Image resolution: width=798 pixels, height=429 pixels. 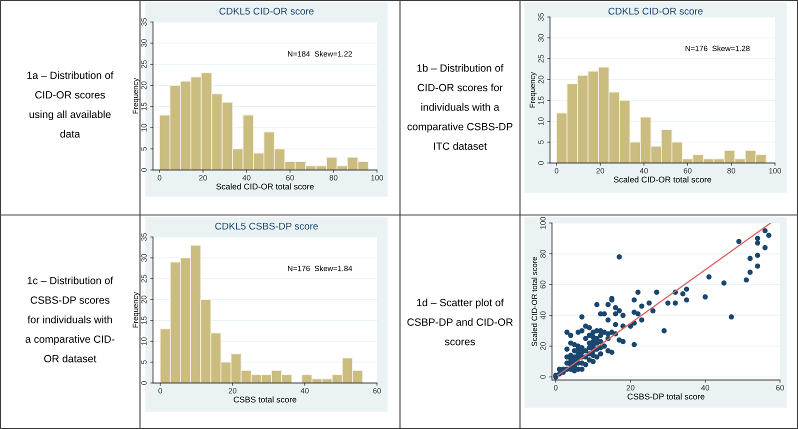 What do you see at coordinates (666, 396) in the screenshot?
I see `x-axis-title: CSBS-DP total score` at bounding box center [666, 396].